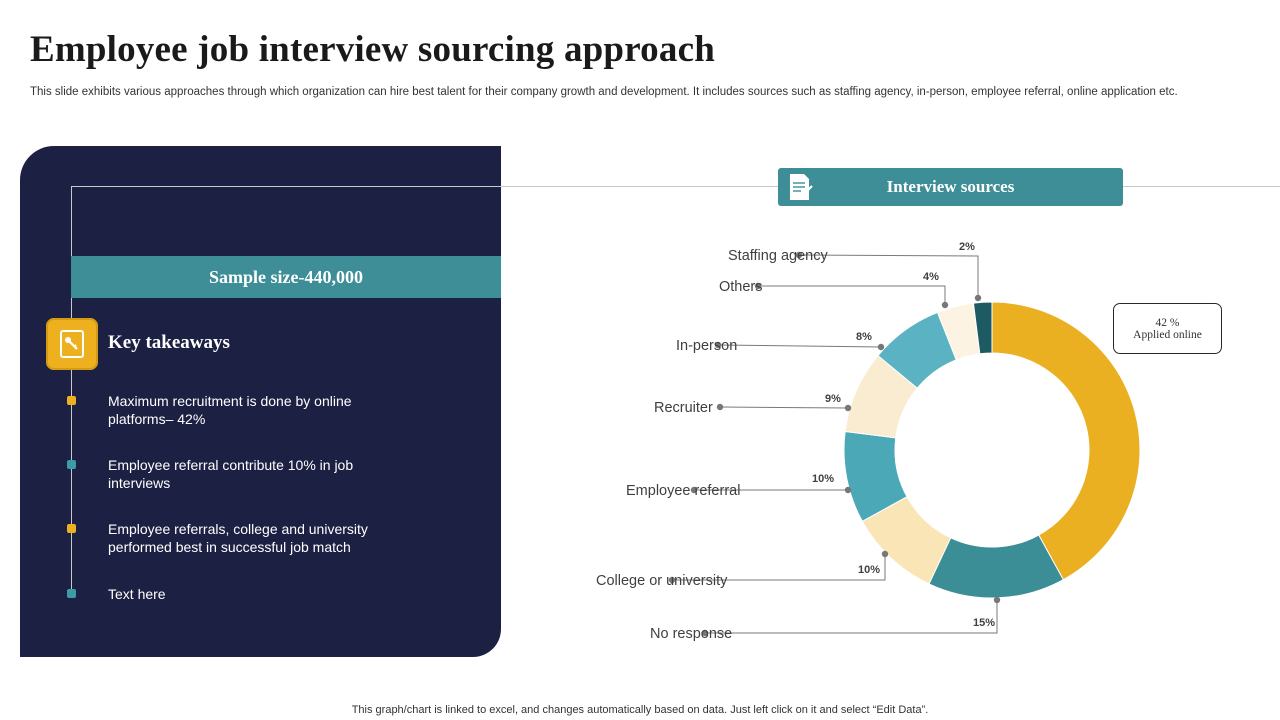  What do you see at coordinates (71, 391) in the screenshot?
I see `divider-vertical` at bounding box center [71, 391].